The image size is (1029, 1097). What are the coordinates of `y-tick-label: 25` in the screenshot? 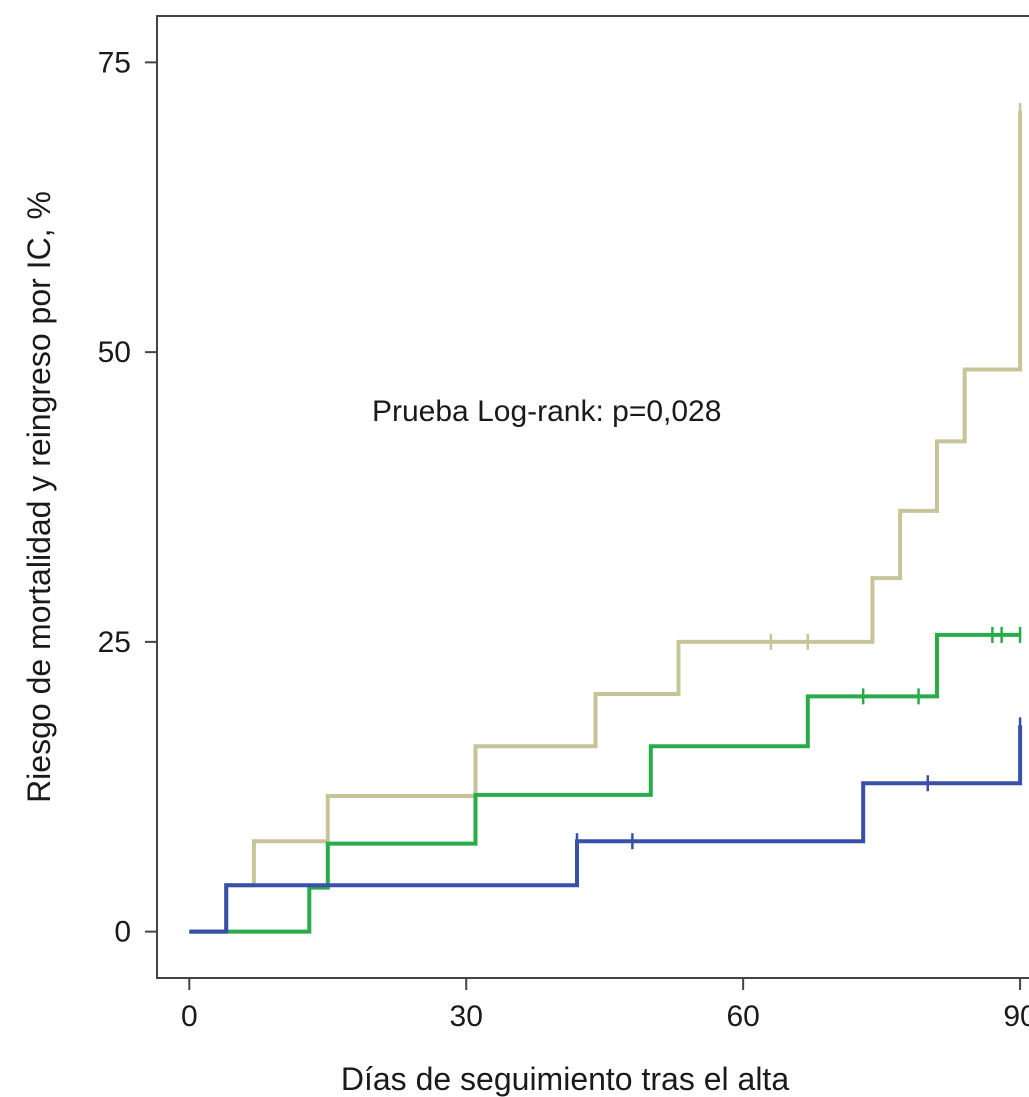 It's located at (114, 642).